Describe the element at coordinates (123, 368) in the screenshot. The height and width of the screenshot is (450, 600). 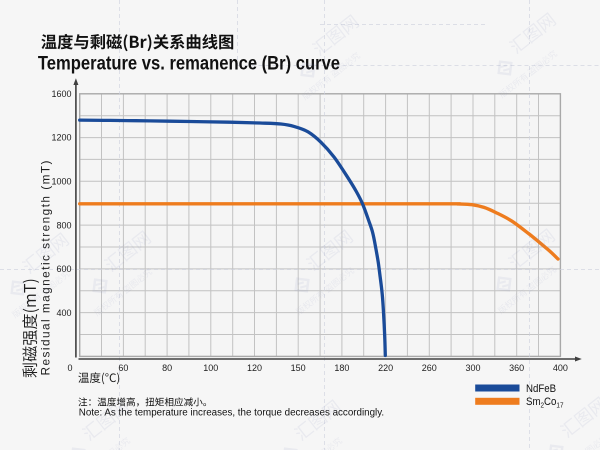
I see `svg-text: 60` at that location.